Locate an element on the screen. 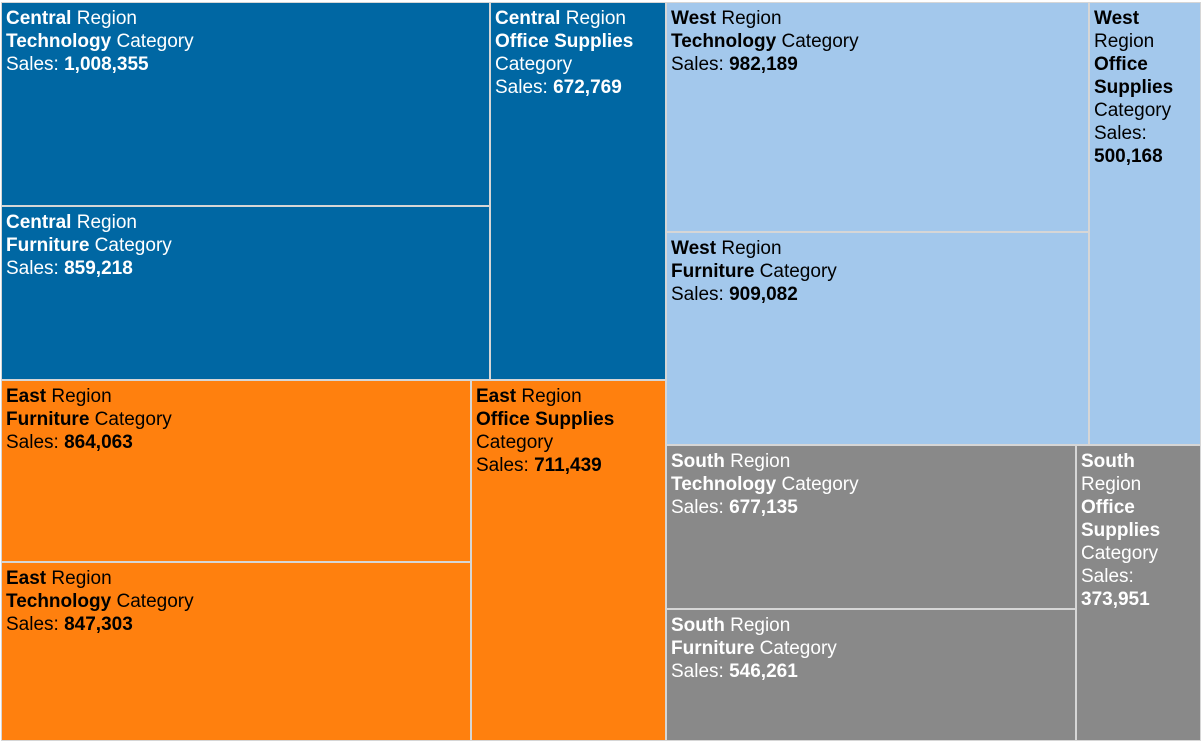  sales-value: 909,082 is located at coordinates (763, 294).